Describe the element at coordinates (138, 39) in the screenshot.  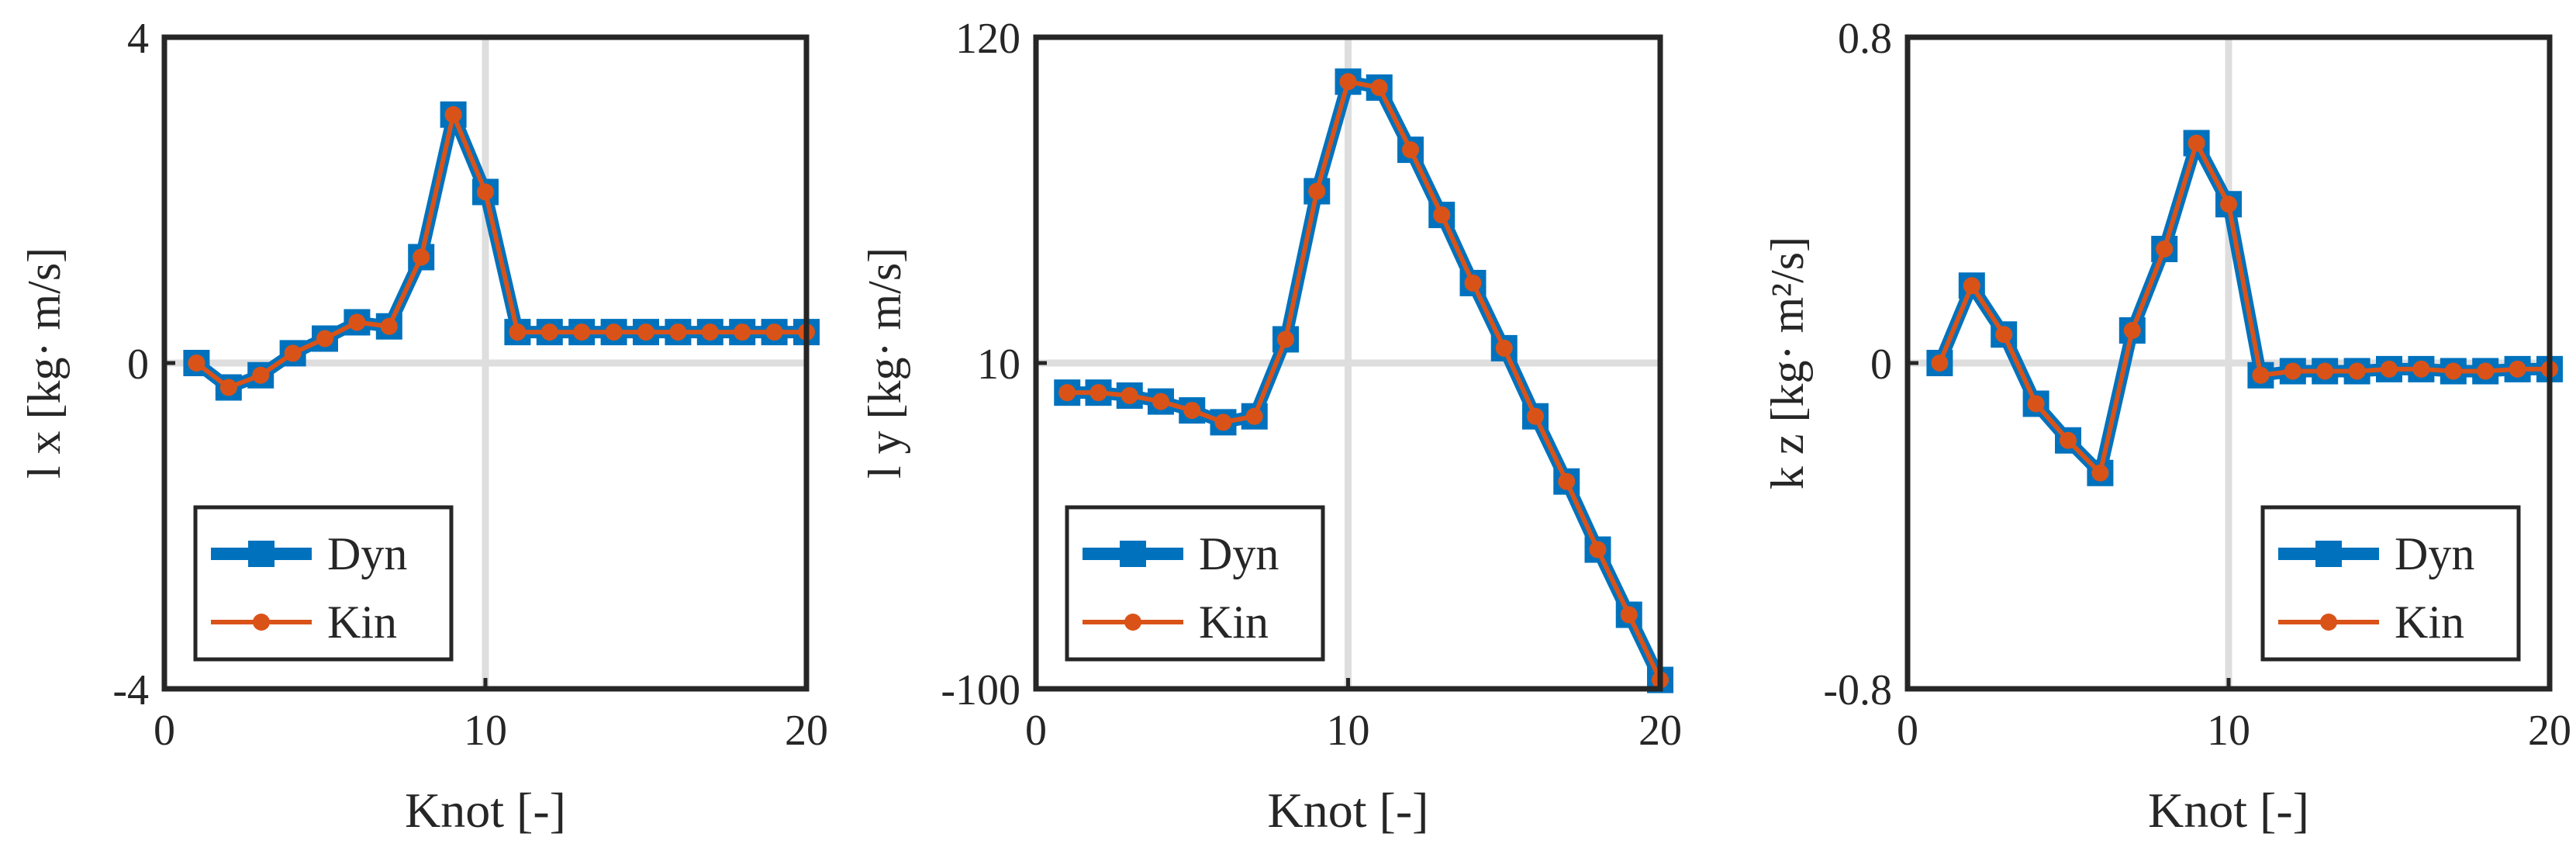
I see `y-tick-label: 4` at that location.